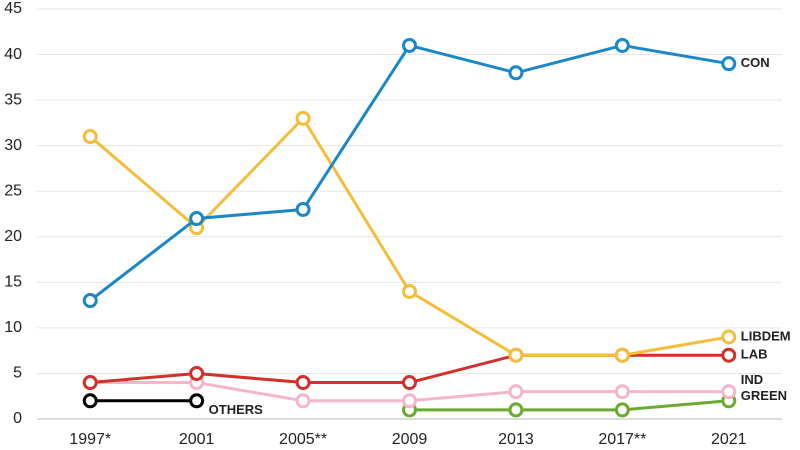 Image resolution: width=800 pixels, height=450 pixels. What do you see at coordinates (13, 190) in the screenshot?
I see `y-tick-label: 25` at bounding box center [13, 190].